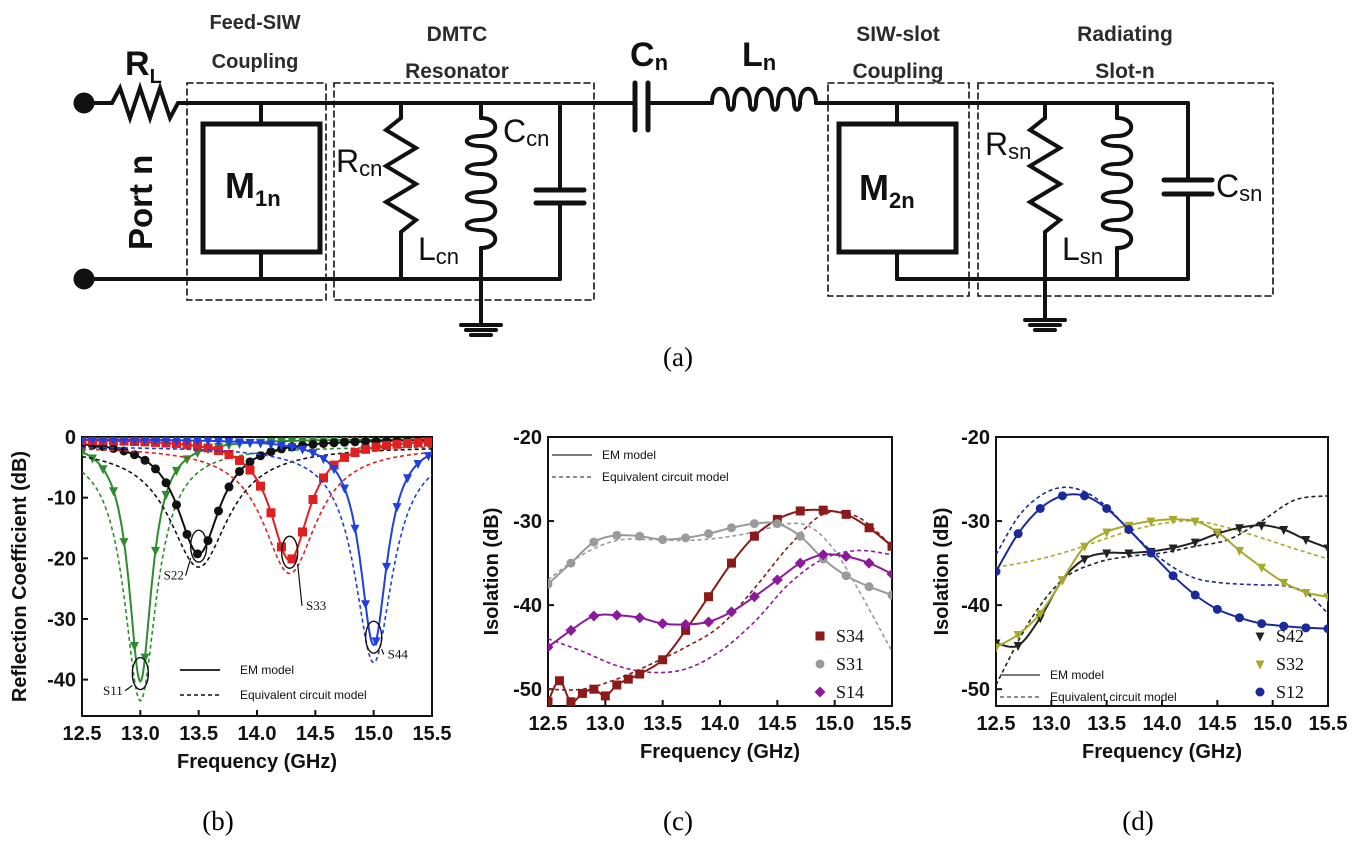 Image resolution: width=1356 pixels, height=841 pixels. I want to click on port-label: Port n, so click(140, 202).